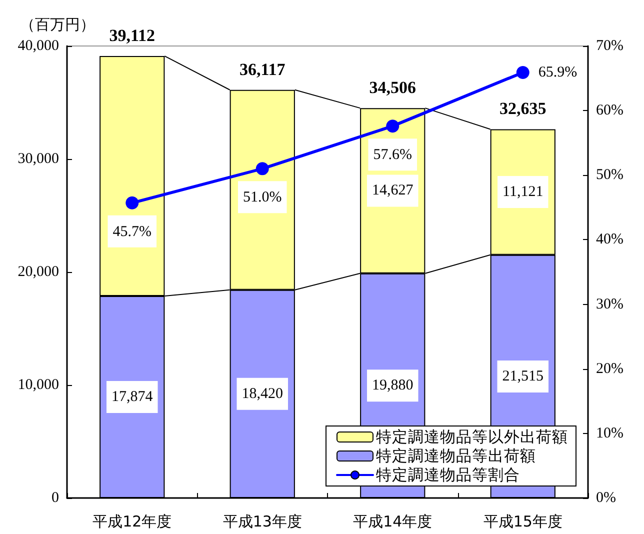 The height and width of the screenshot is (534, 644). What do you see at coordinates (393, 190) in the screenshot?
I see `data-label: 14,627` at bounding box center [393, 190].